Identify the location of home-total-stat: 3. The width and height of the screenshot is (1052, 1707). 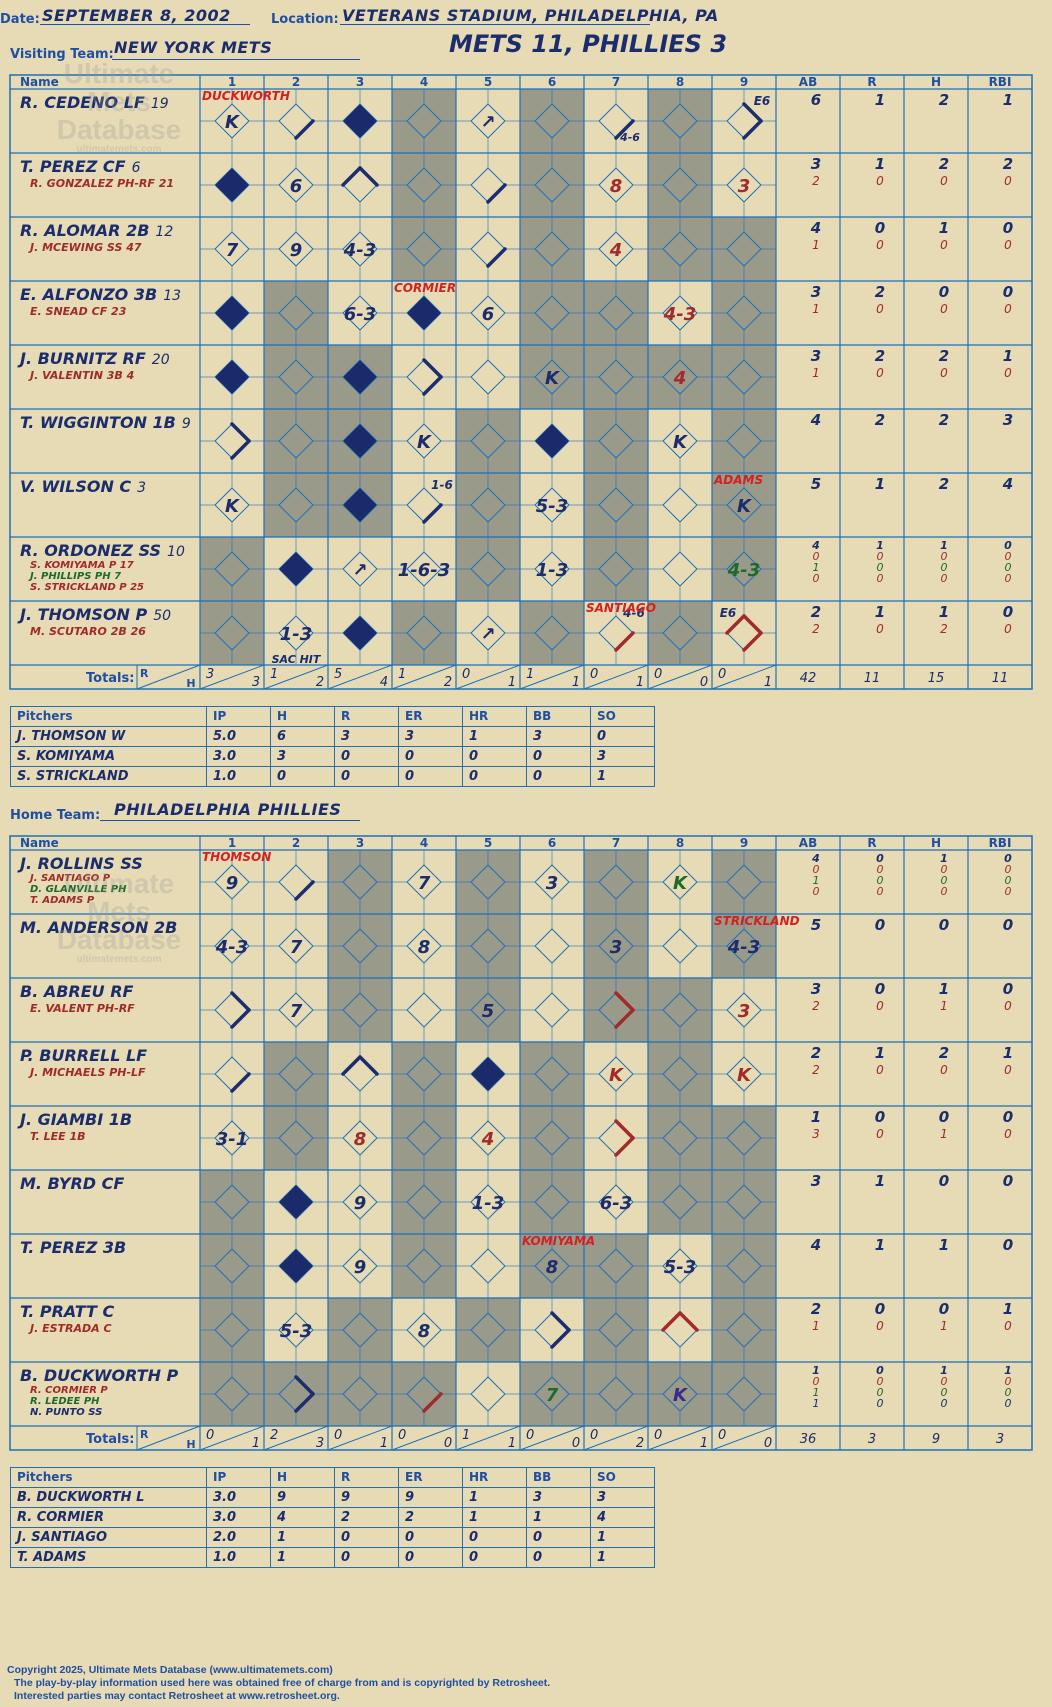
(872, 1439).